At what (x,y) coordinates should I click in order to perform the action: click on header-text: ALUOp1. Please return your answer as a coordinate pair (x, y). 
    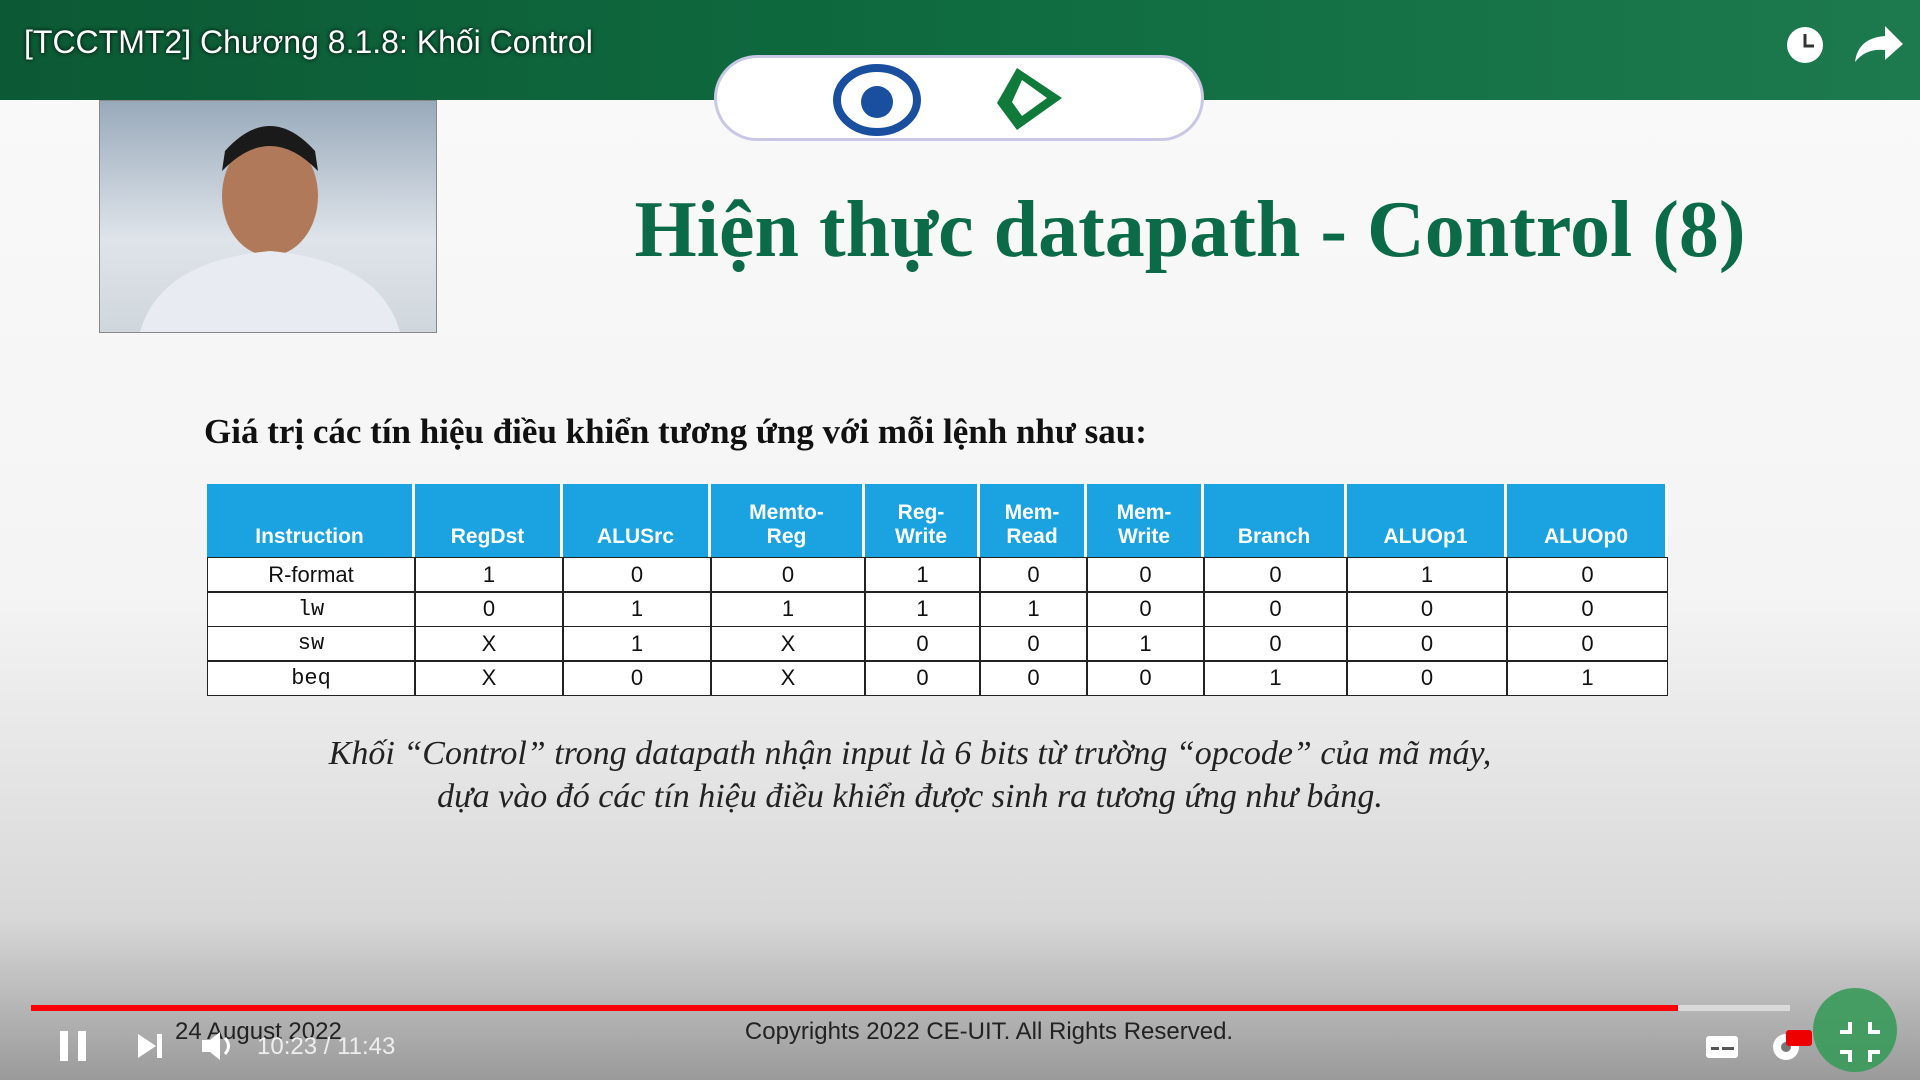
    Looking at the image, I should click on (1425, 536).